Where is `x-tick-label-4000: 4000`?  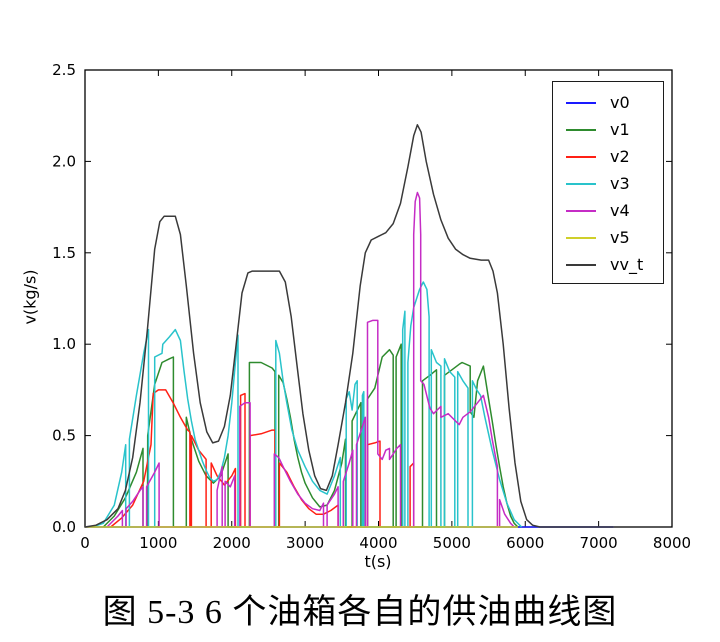 x-tick-label-4000: 4000 is located at coordinates (378, 543).